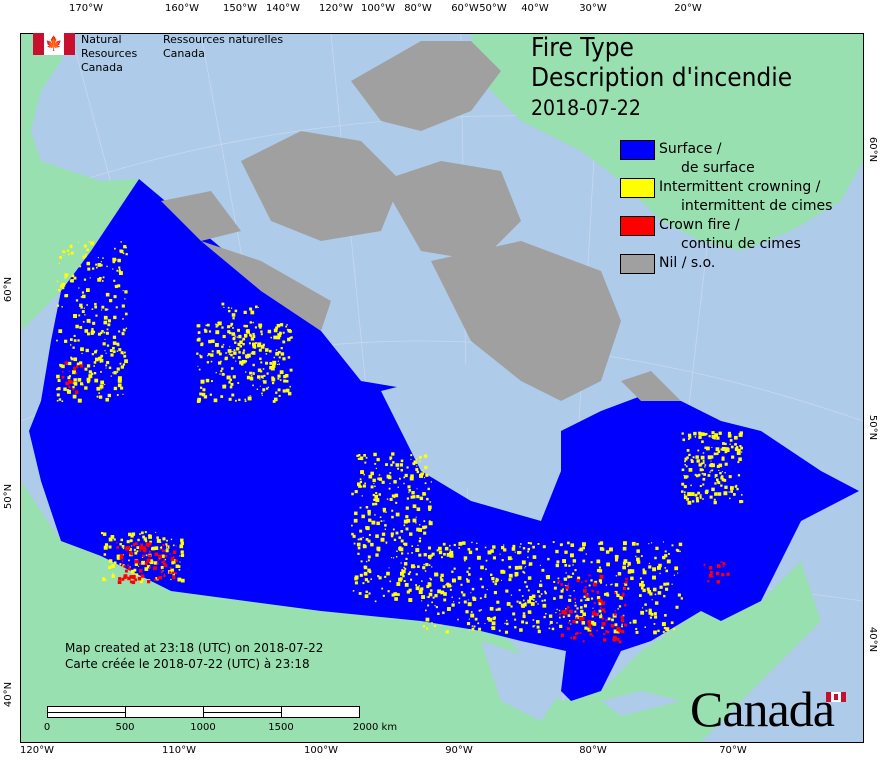 This screenshot has height=760, width=880. What do you see at coordinates (762, 709) in the screenshot?
I see `canada-wordmark: Canada` at bounding box center [762, 709].